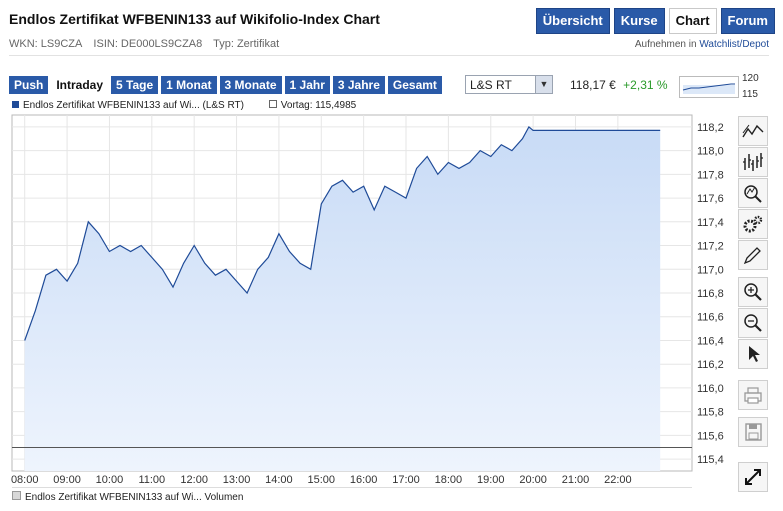  I want to click on exchange-select: L&S RT ▼, so click(509, 84).